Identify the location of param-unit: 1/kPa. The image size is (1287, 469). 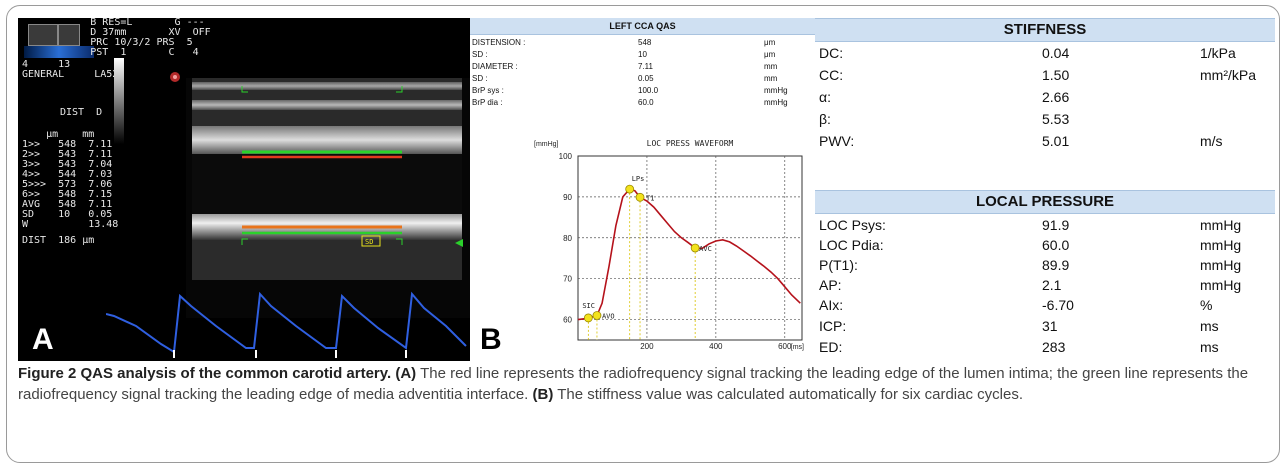
(1218, 53).